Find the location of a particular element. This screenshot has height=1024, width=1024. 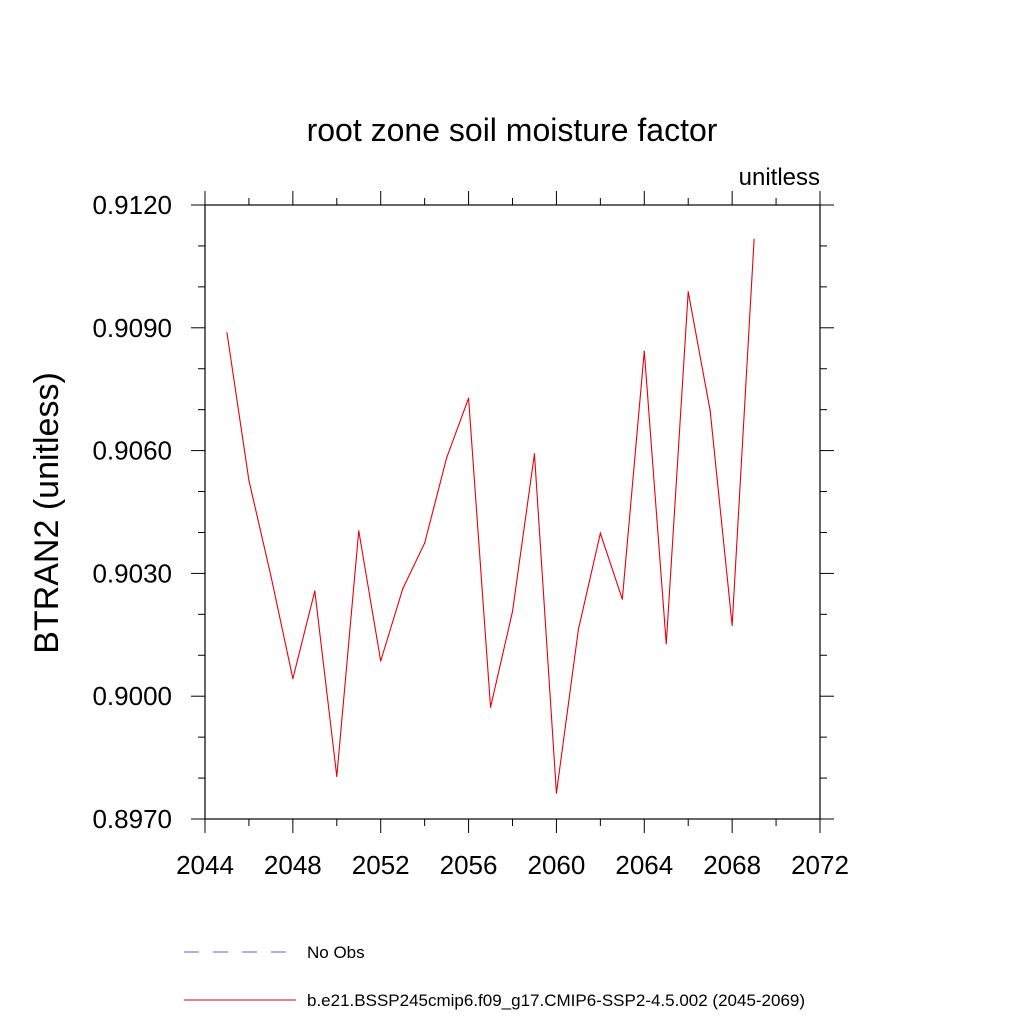

units-label: unitless is located at coordinates (779, 177).